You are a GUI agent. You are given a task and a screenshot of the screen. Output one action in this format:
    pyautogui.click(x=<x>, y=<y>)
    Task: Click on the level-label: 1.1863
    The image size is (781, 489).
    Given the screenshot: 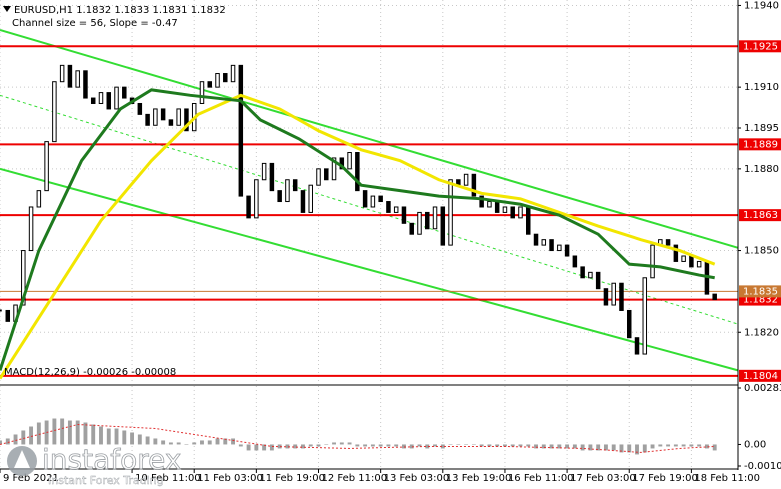 What is the action you would take?
    pyautogui.click(x=760, y=215)
    